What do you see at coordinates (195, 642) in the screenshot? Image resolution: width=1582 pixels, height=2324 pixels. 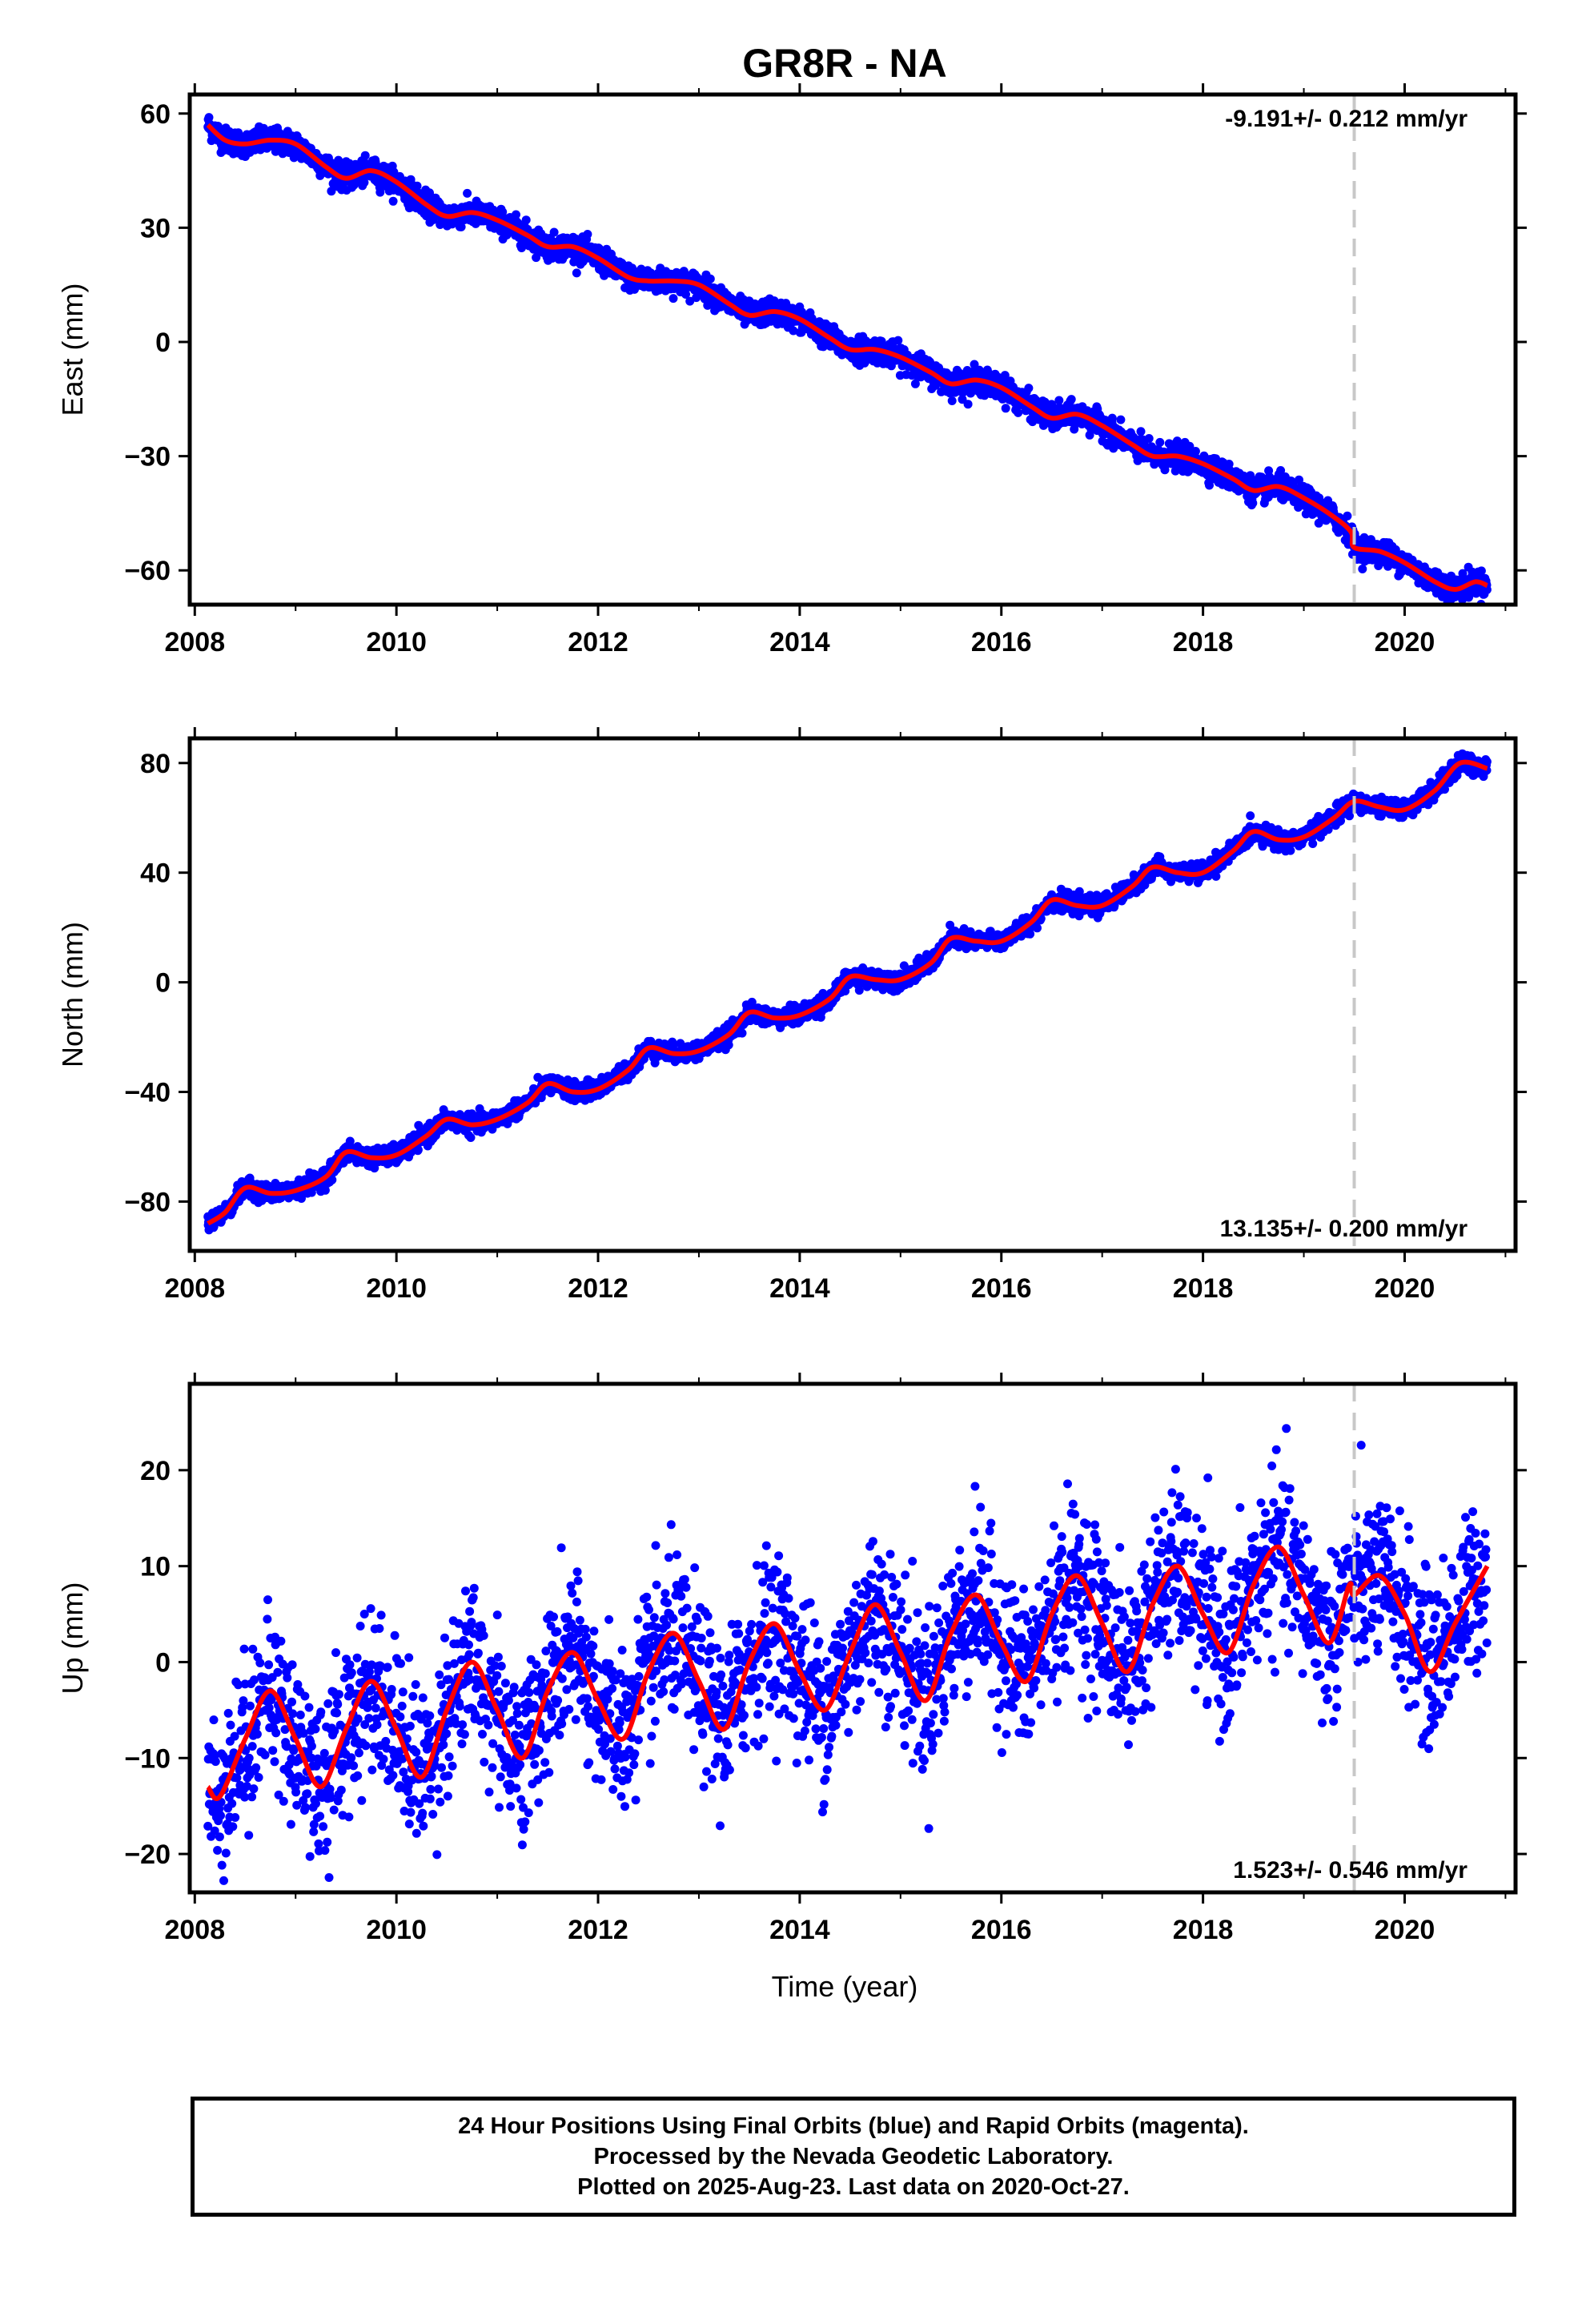 I see `east-xtick-label: 2008` at bounding box center [195, 642].